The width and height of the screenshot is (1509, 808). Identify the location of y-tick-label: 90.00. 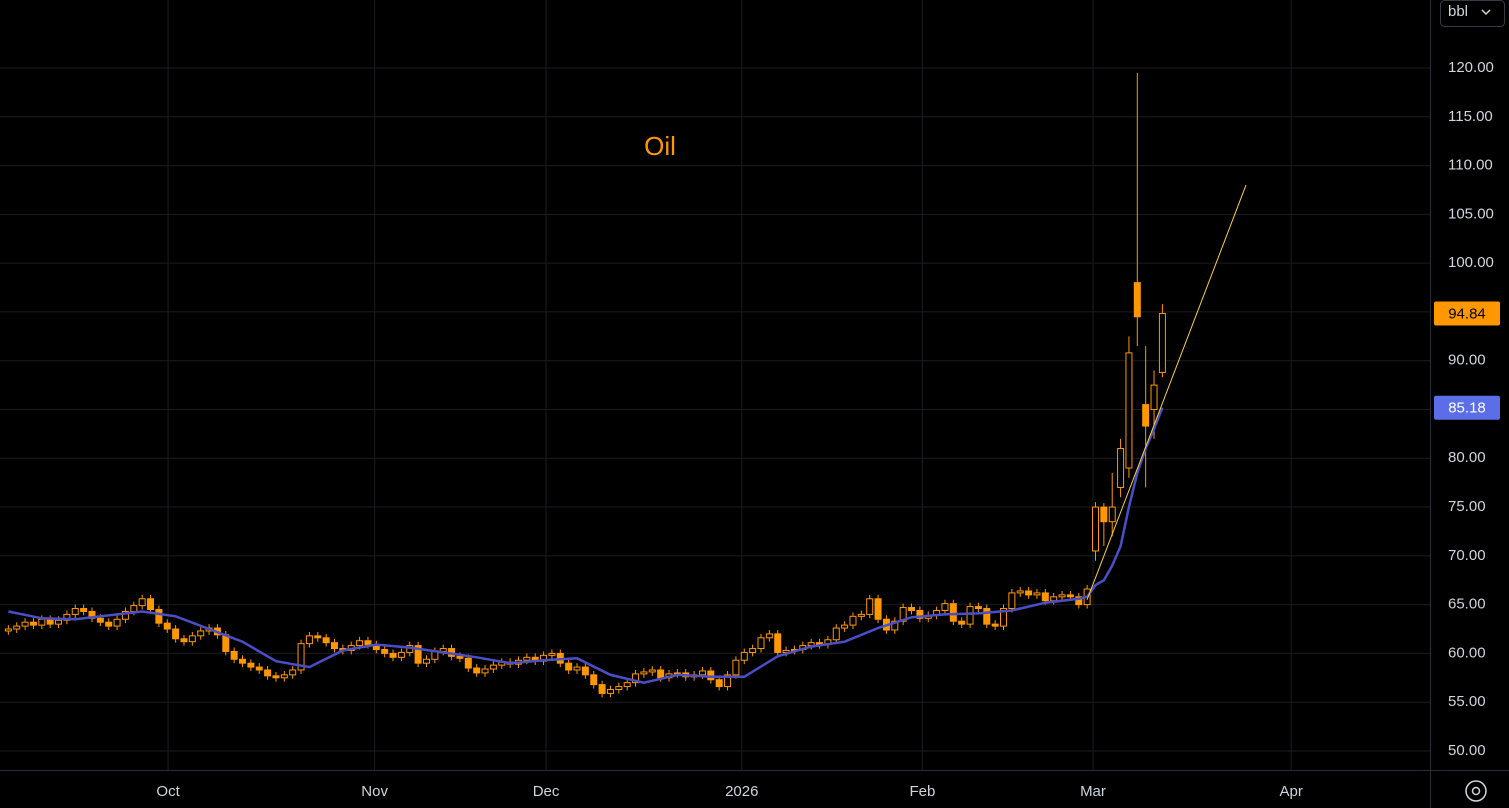
(1467, 360).